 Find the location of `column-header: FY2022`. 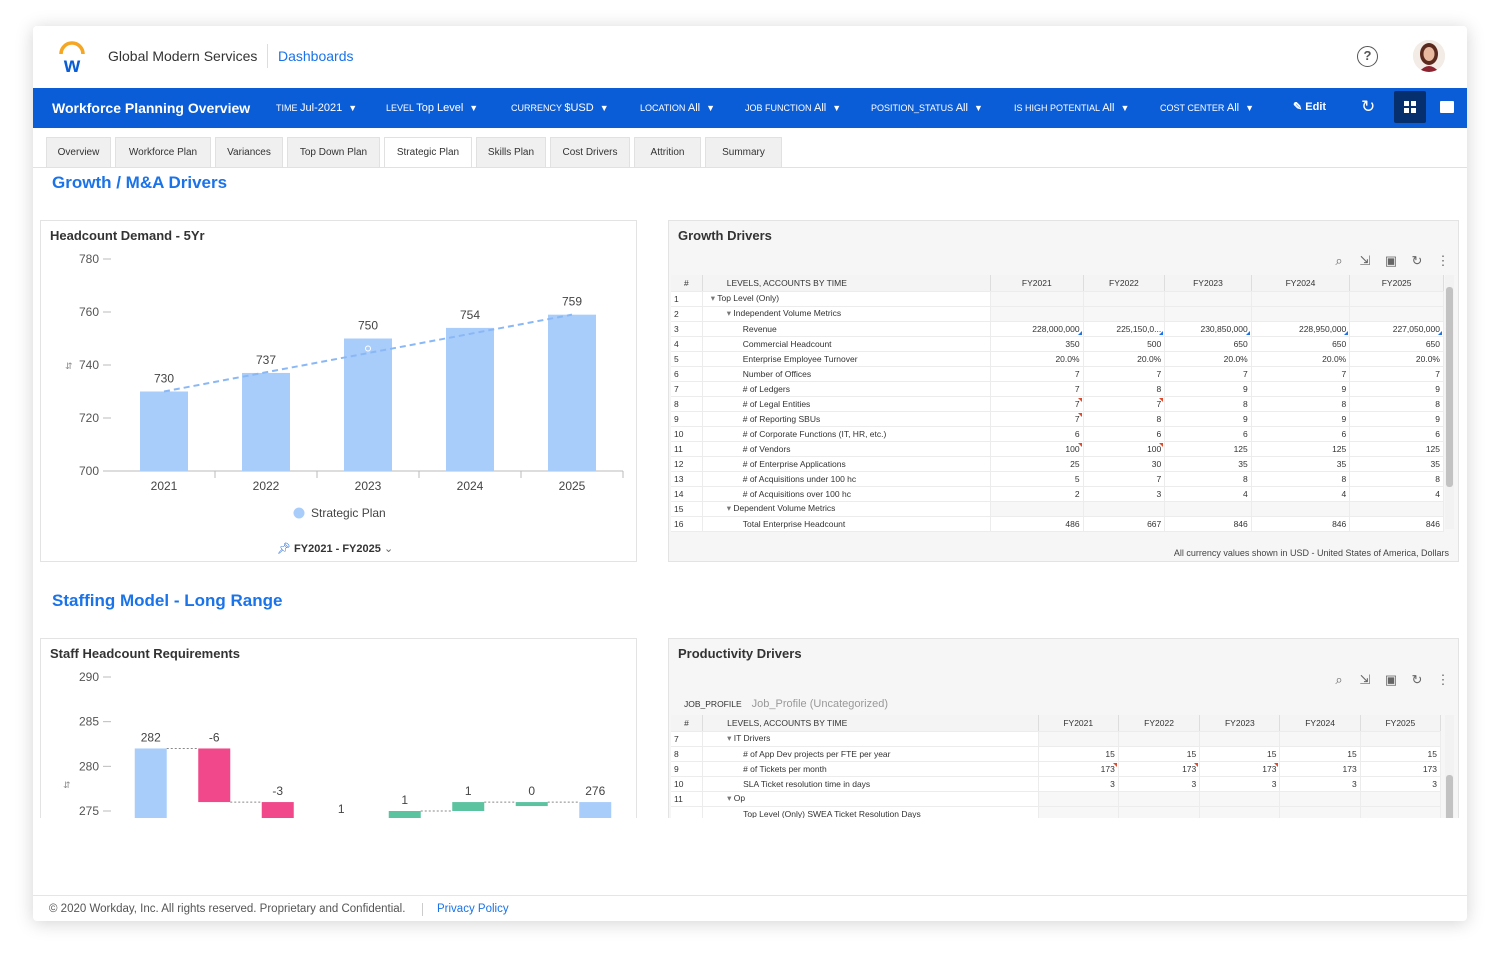

column-header: FY2022 is located at coordinates (1159, 723).